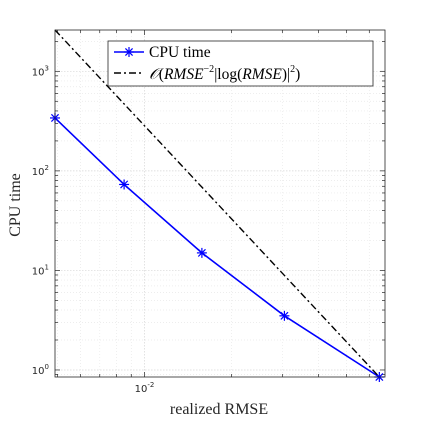 This screenshot has width=423, height=423. I want to click on legend: CPU time 𝒪(RMSE−2|log(RMSE)|2), so click(240, 63).